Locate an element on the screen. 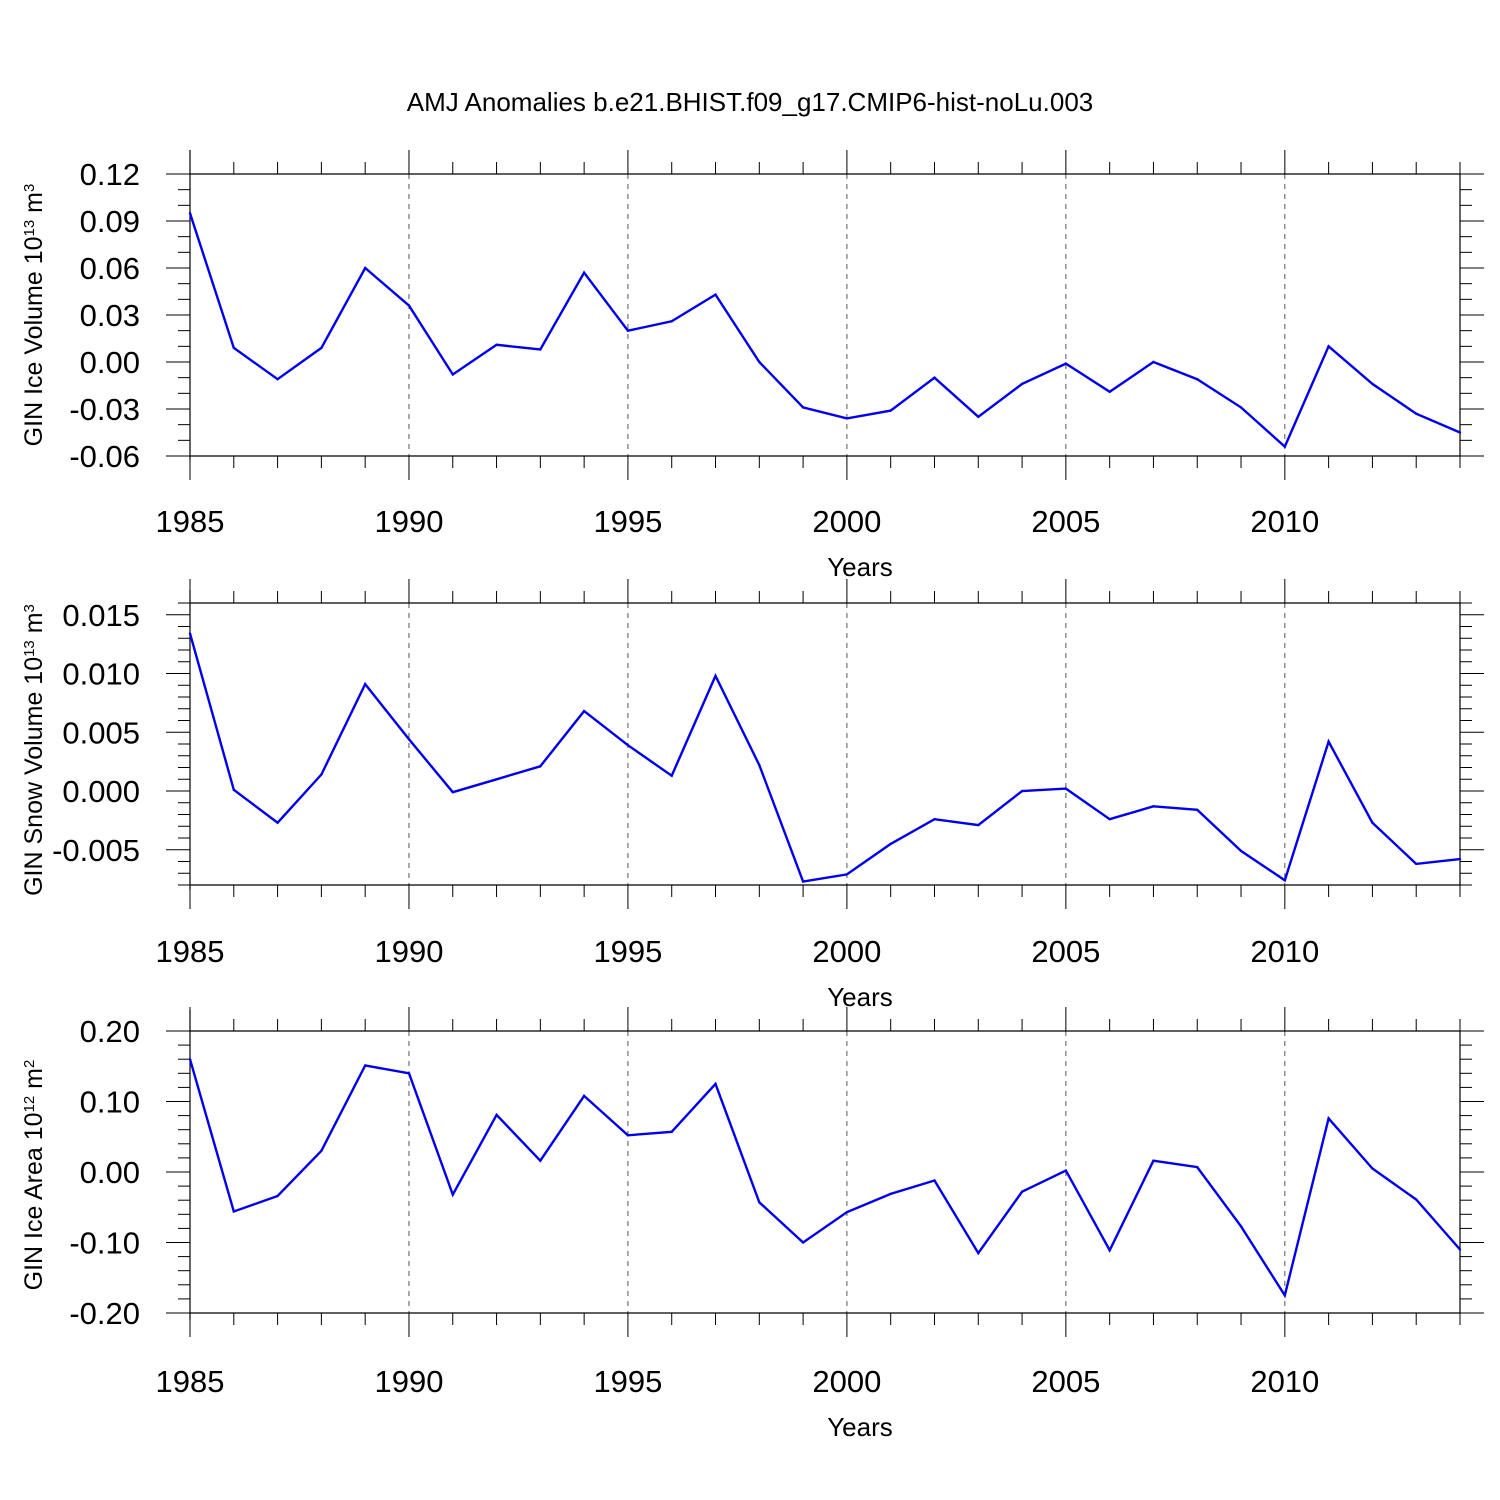 The height and width of the screenshot is (1500, 1500). y-tick-label: 0.10 is located at coordinates (110, 1102).